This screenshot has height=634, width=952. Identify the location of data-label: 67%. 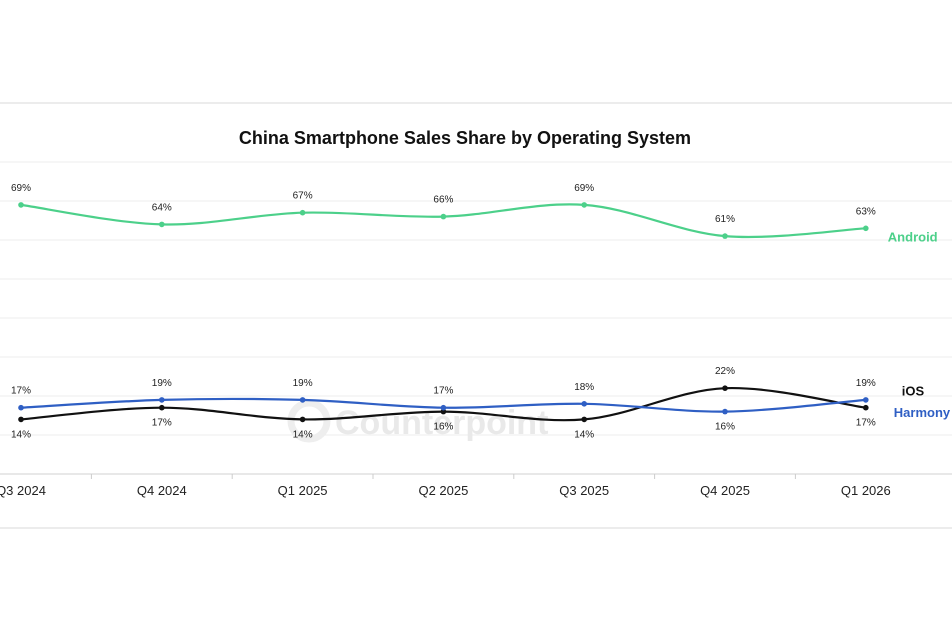
(303, 196).